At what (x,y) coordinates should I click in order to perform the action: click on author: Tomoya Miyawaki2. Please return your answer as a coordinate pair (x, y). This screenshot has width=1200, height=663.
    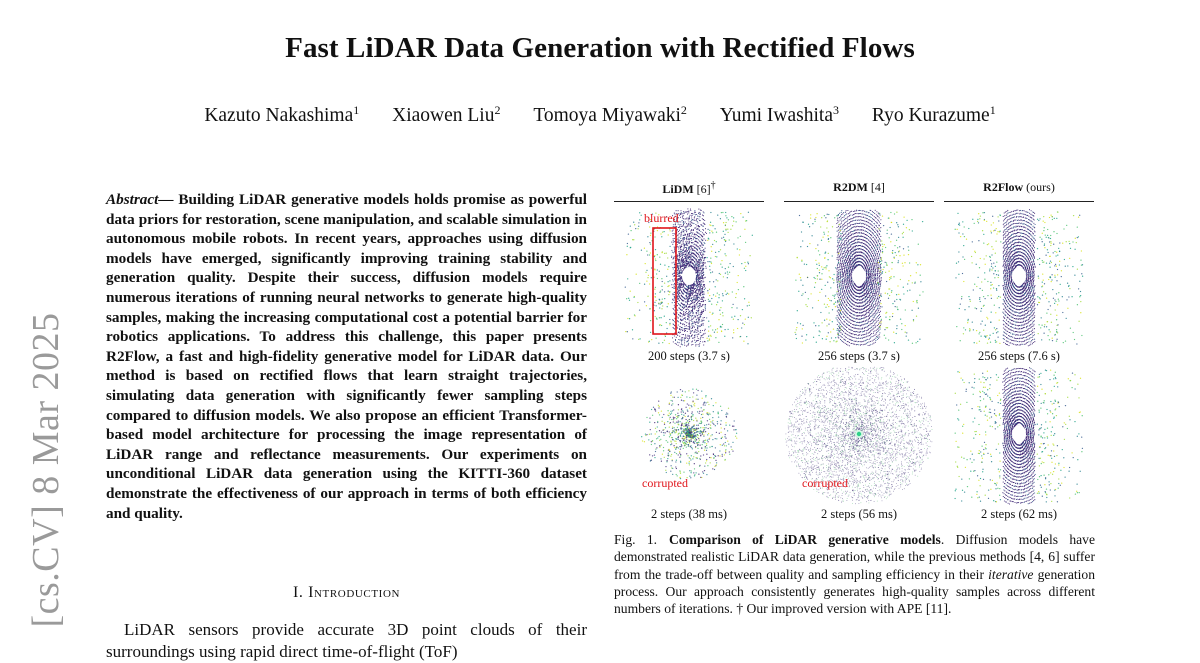
    Looking at the image, I should click on (610, 114).